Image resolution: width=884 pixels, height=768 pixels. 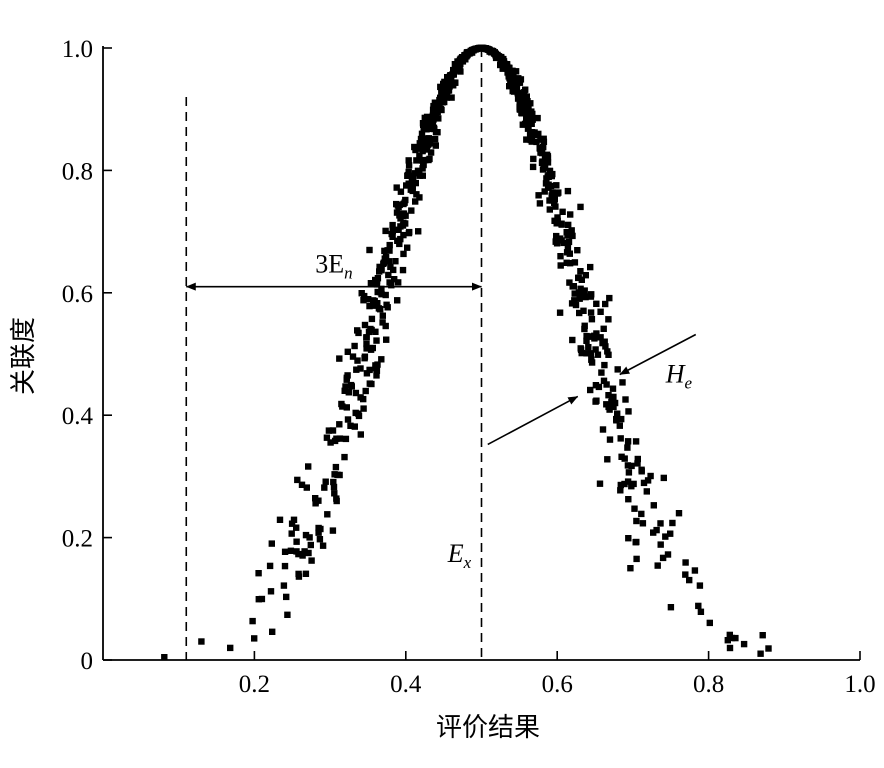 What do you see at coordinates (557, 674) in the screenshot?
I see `x-axis-ticks: 0.2 0.4 0.6 0.8 1.0` at bounding box center [557, 674].